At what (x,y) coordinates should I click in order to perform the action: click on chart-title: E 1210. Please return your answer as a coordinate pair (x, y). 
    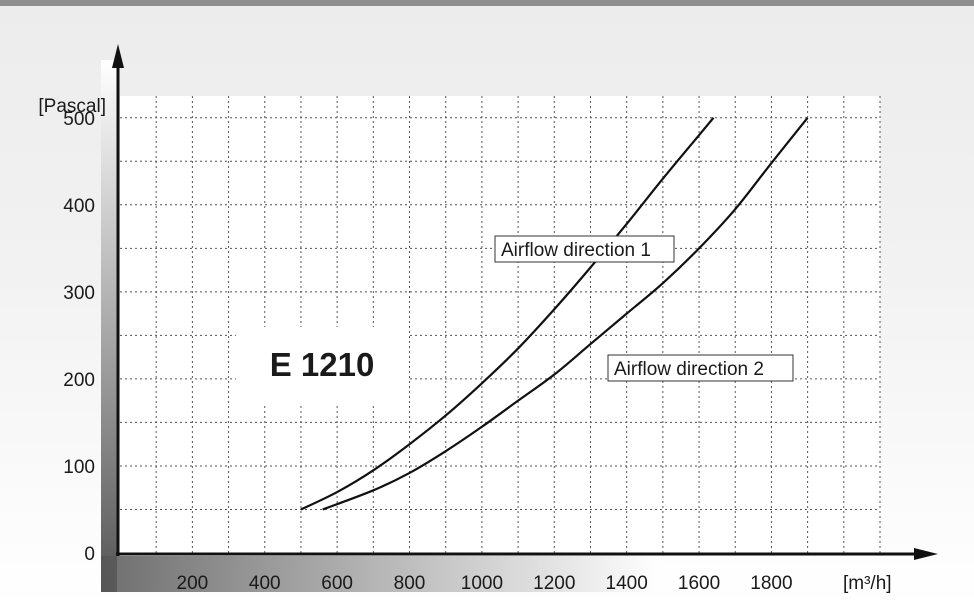
    Looking at the image, I should click on (322, 364).